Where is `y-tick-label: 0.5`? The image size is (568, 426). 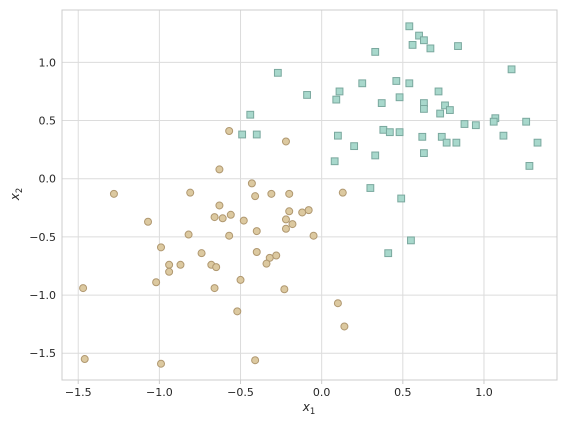
y-tick-label: 0.5 is located at coordinates (48, 121).